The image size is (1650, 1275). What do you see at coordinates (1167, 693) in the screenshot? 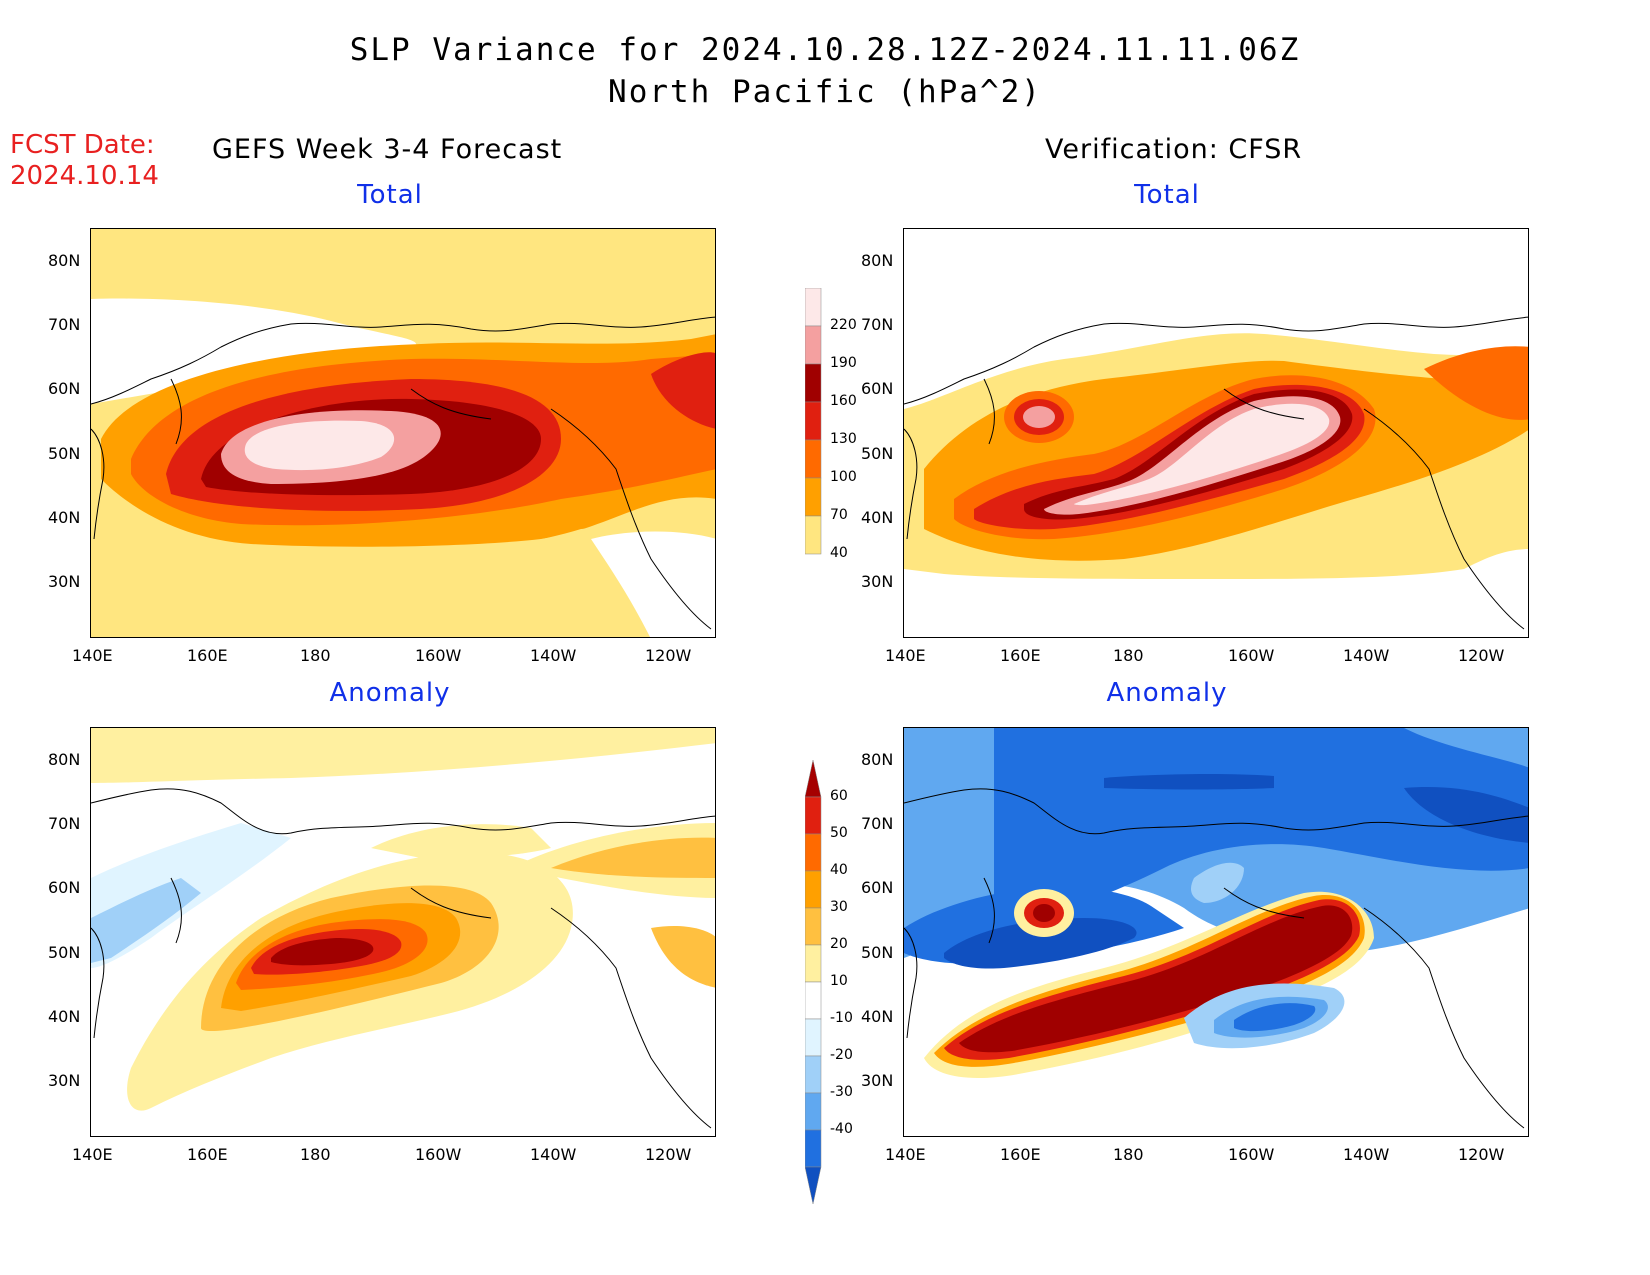
I see `bottom-right-panel-title: Anomaly` at bounding box center [1167, 693].